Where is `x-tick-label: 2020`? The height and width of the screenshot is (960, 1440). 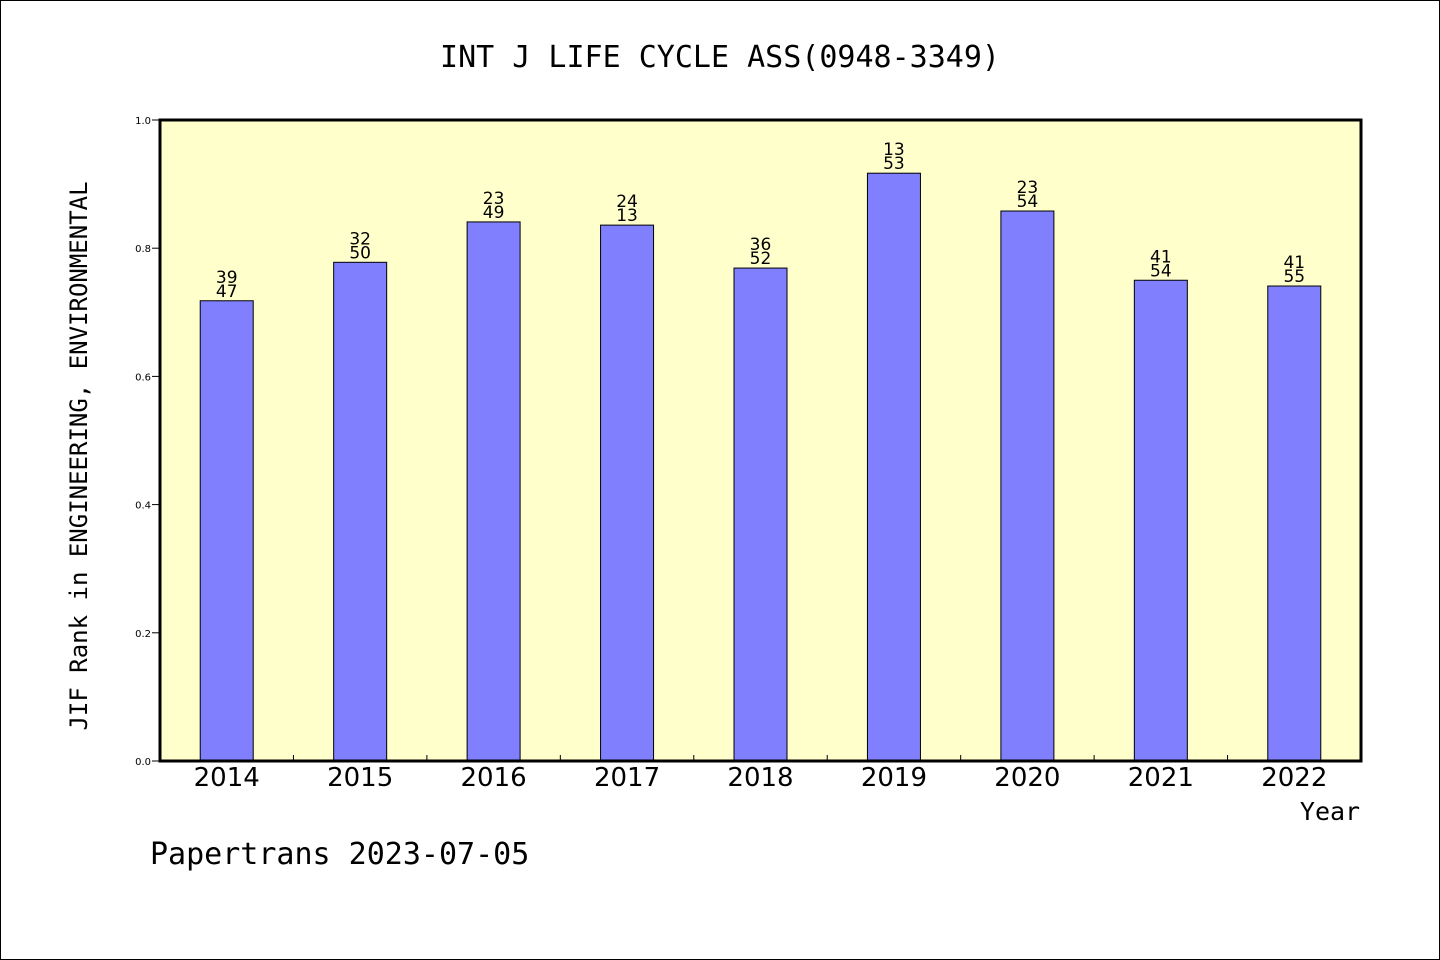
x-tick-label: 2020 is located at coordinates (1027, 778).